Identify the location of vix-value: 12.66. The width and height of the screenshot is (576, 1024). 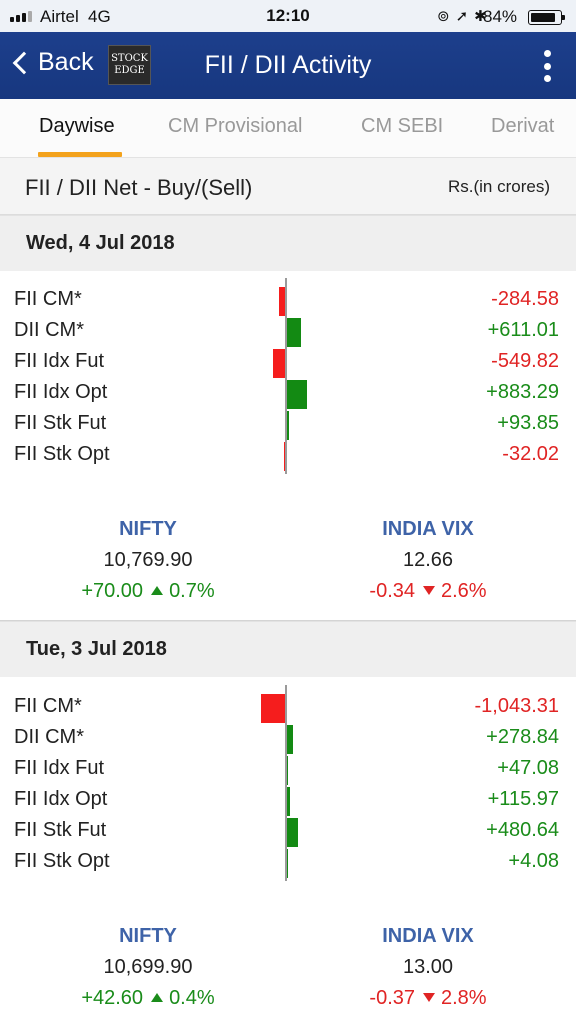
(428, 560).